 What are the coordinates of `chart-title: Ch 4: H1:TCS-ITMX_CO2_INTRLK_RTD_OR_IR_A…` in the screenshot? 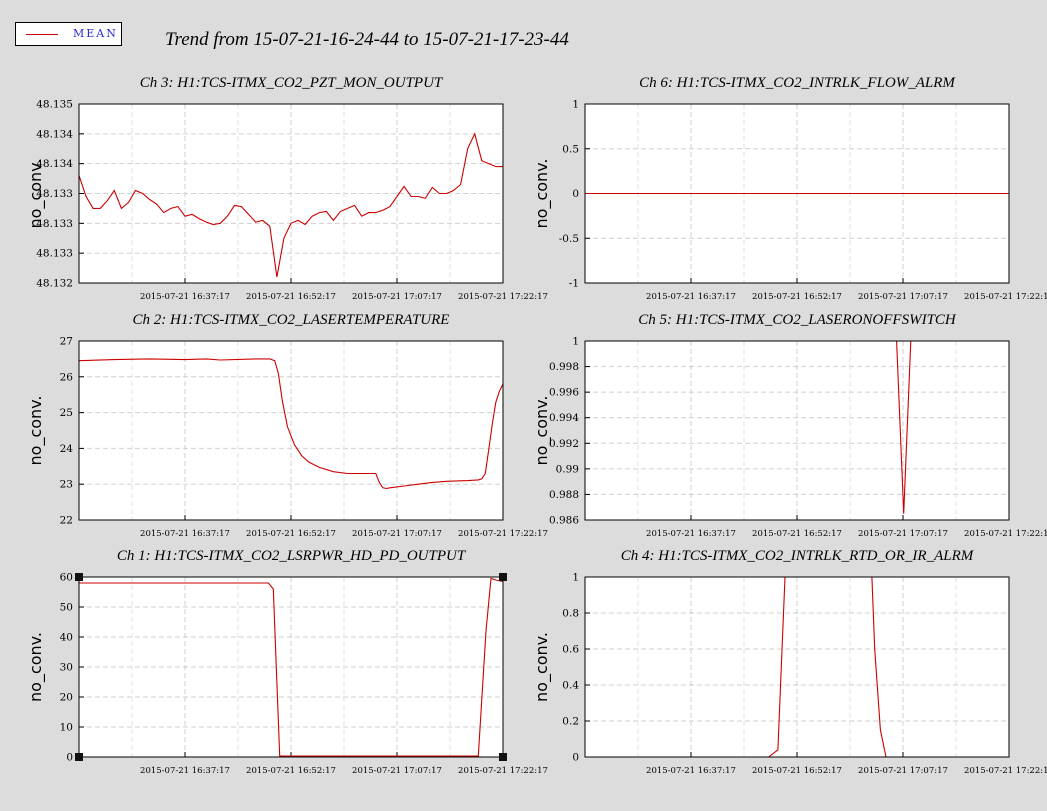 It's located at (798, 556).